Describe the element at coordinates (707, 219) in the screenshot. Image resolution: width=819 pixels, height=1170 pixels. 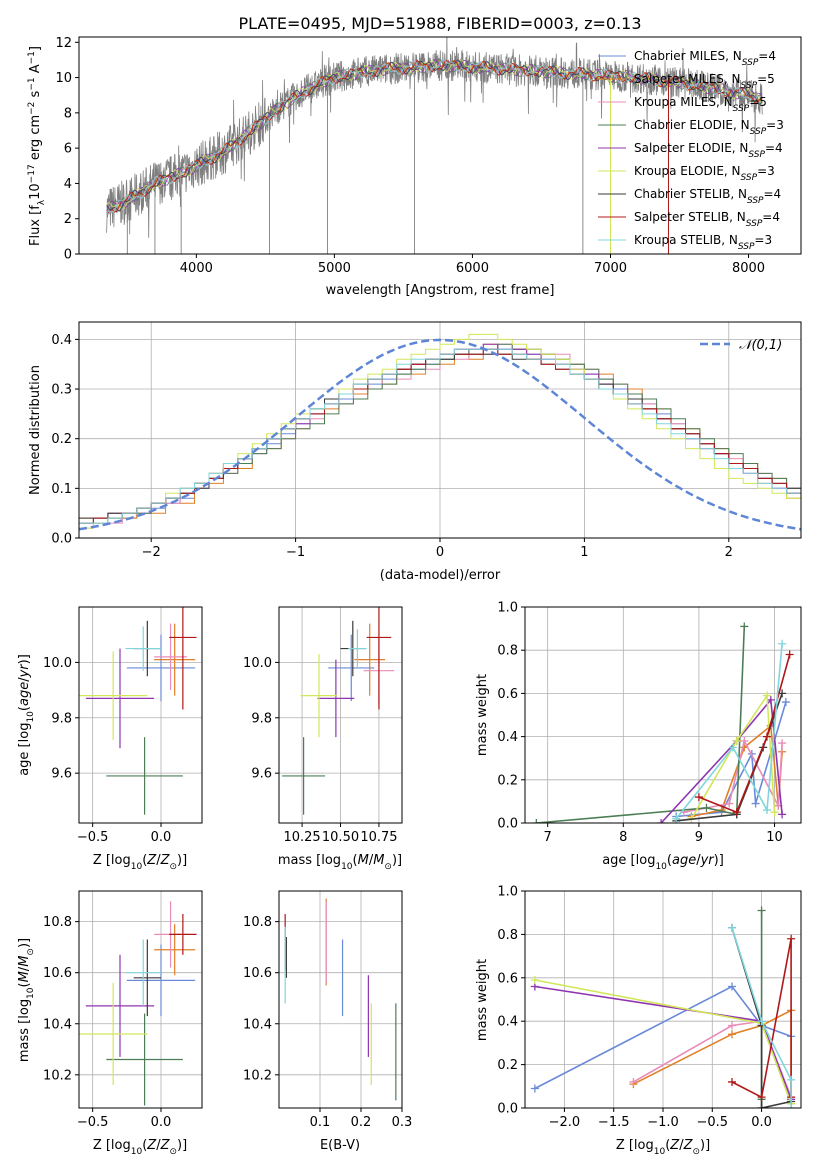
I see `legend-entry: Salpeter STELIB, NSSP=4` at that location.